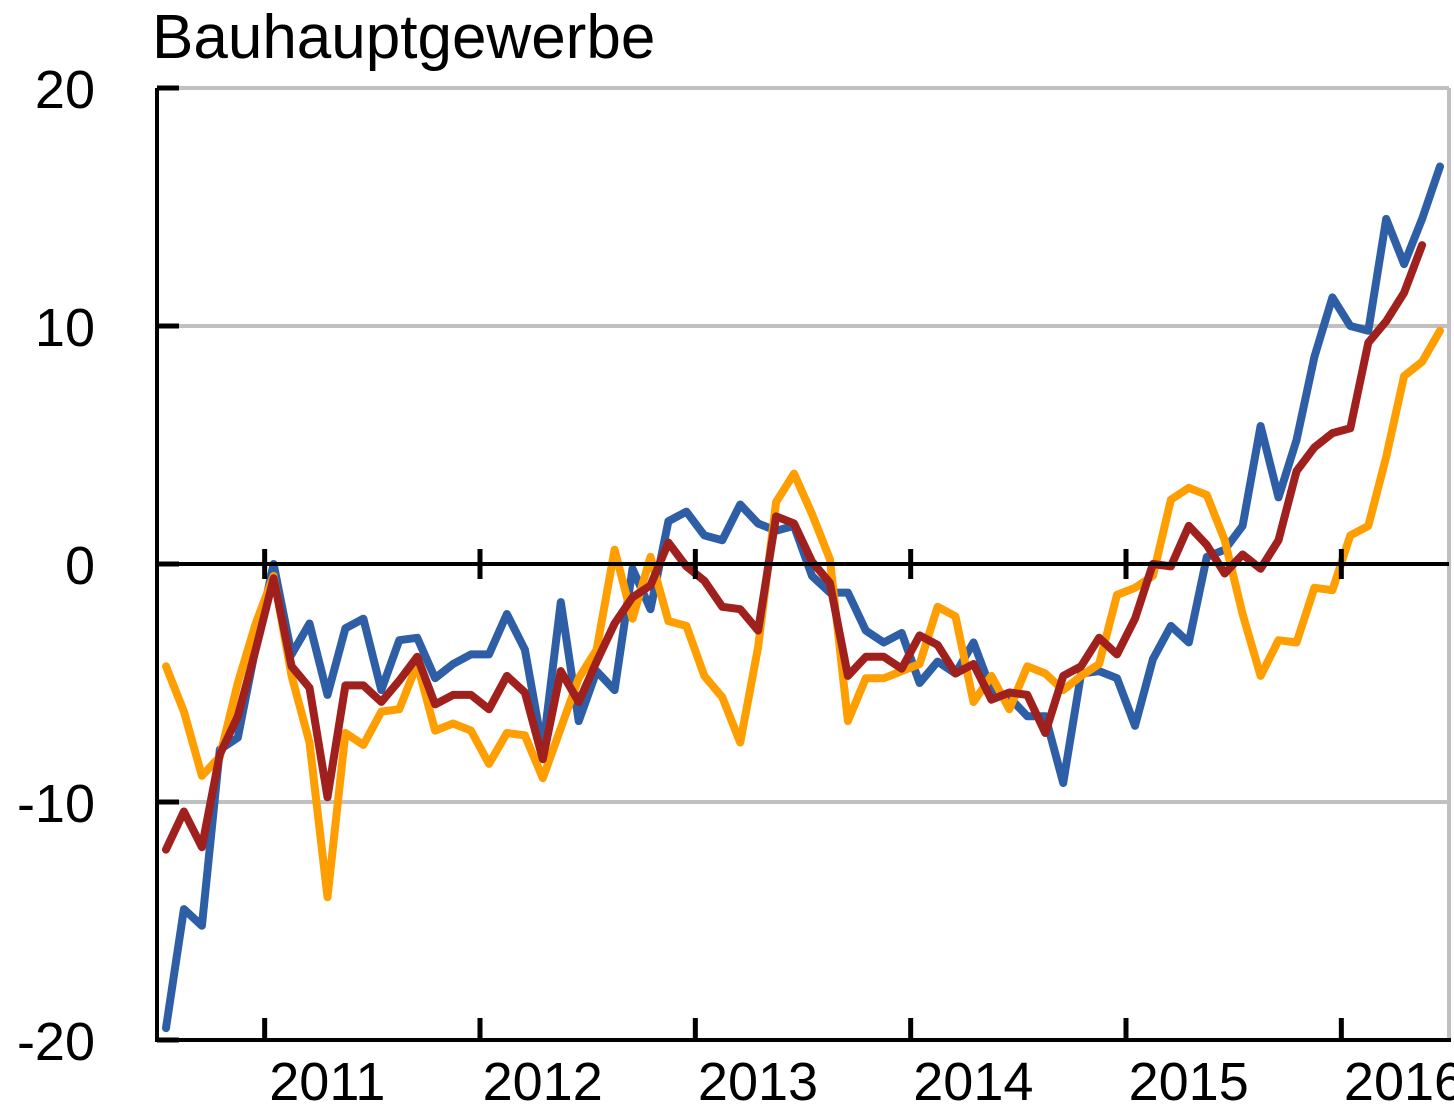 The width and height of the screenshot is (1454, 1104). Describe the element at coordinates (1189, 1078) in the screenshot. I see `x-tick-label: 2015` at that location.